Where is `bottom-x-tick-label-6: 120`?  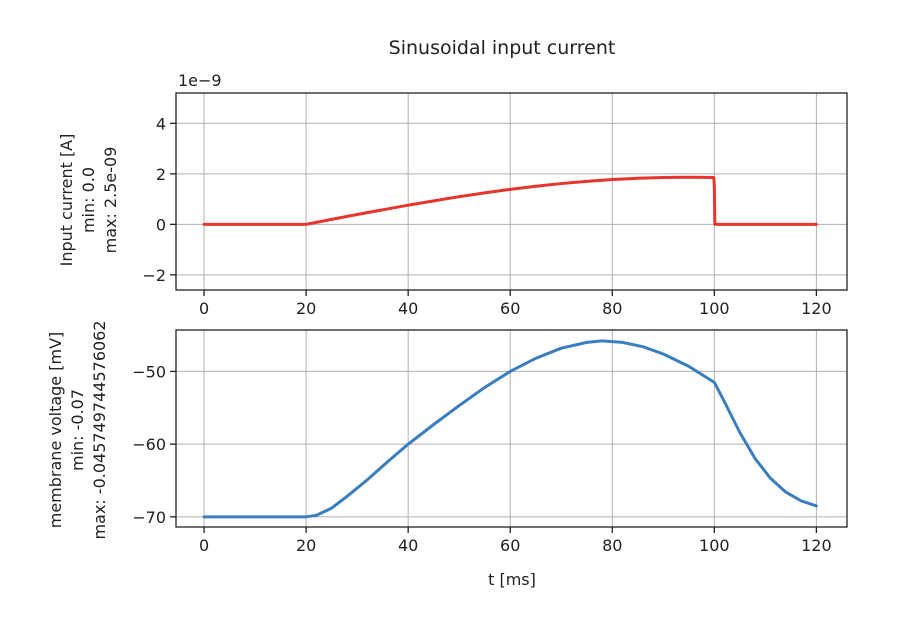
bottom-x-tick-label-6: 120 is located at coordinates (816, 545).